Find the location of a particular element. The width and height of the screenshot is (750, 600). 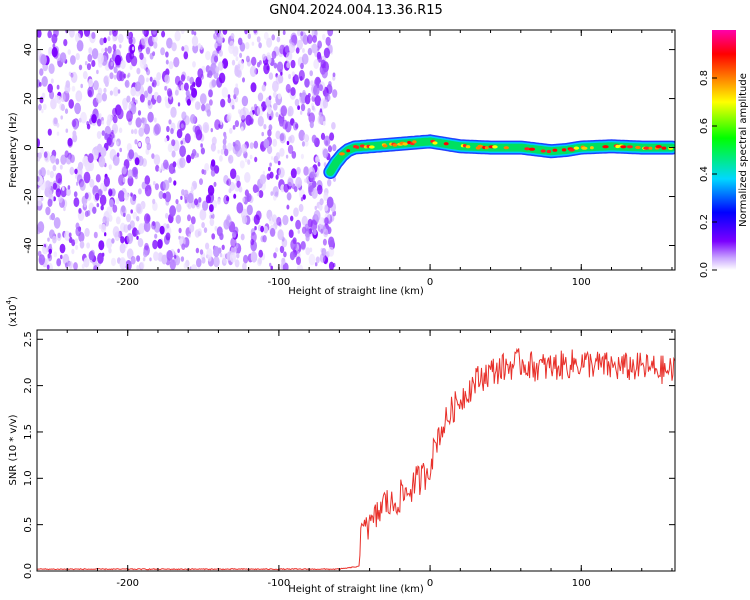

colorbar-tick-label: 0.0 is located at coordinates (704, 270).